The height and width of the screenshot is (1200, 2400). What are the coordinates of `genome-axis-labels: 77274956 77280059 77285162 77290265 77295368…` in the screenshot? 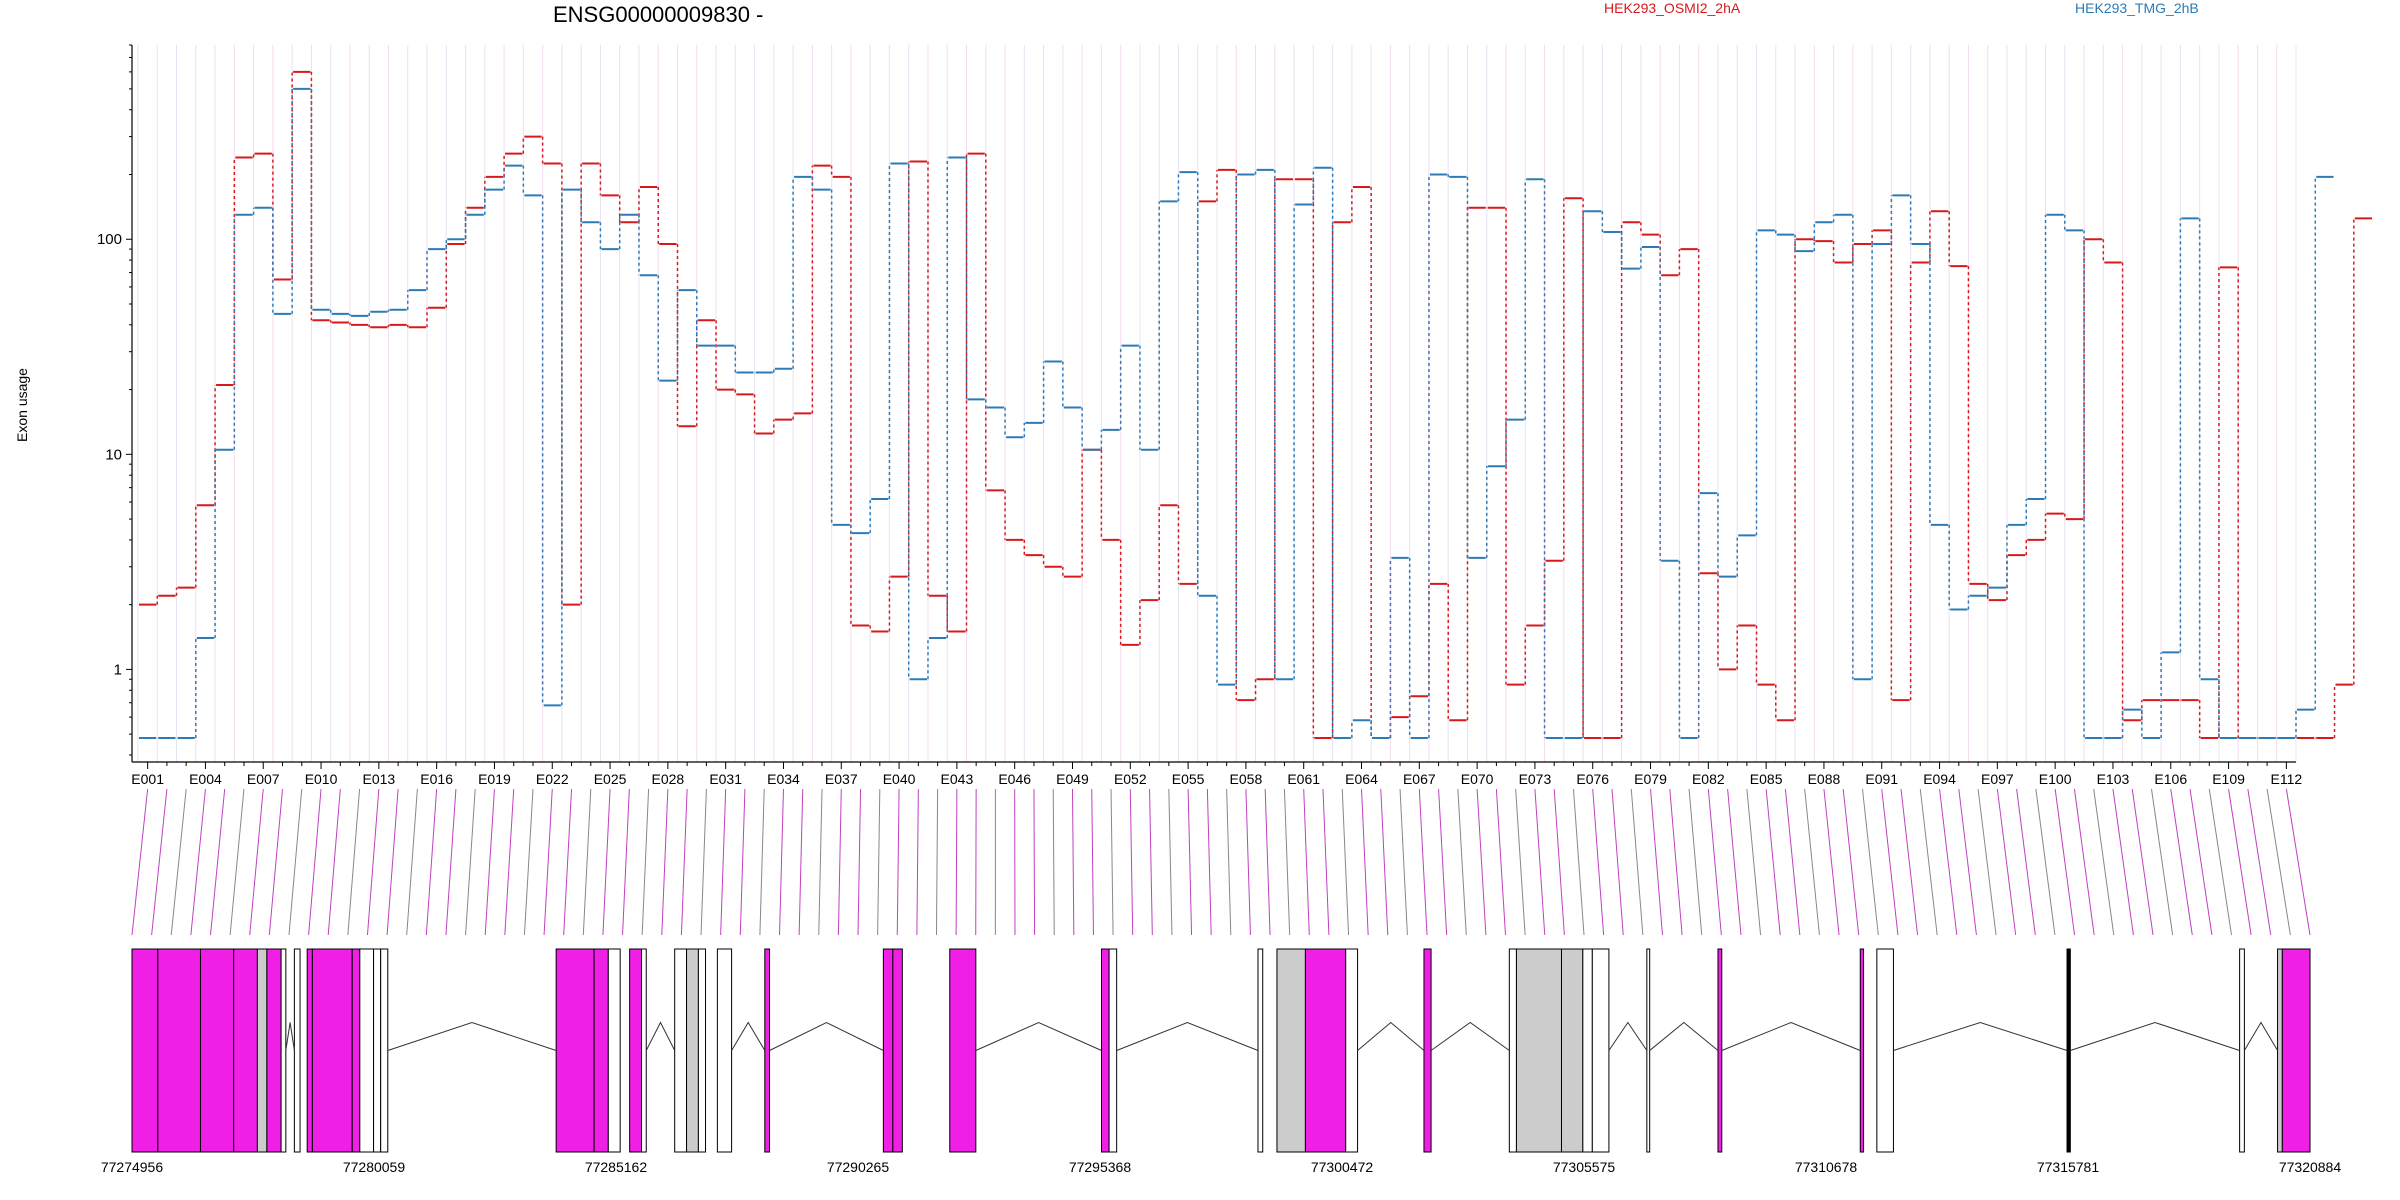 It's located at (1221, 1167).